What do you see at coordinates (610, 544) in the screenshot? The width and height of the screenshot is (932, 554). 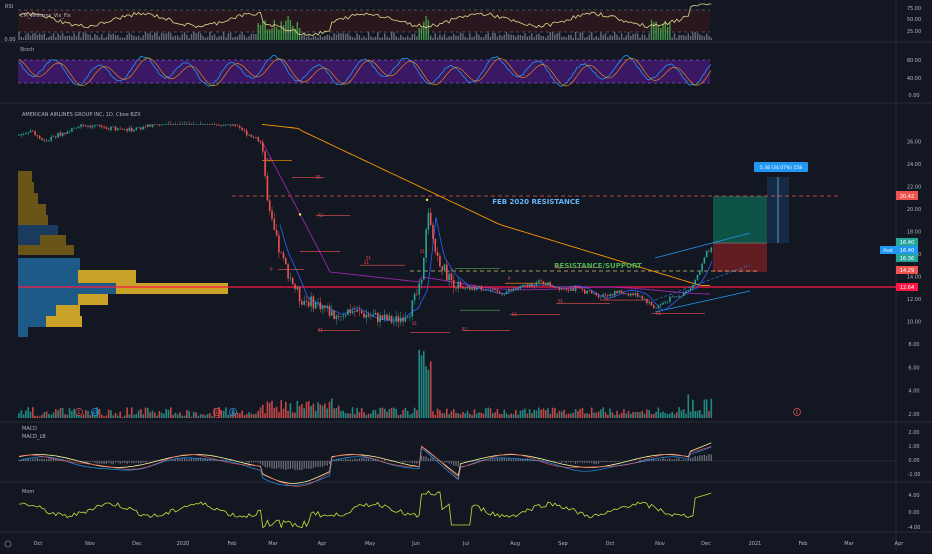 I see `time-tick-label: Oct` at bounding box center [610, 544].